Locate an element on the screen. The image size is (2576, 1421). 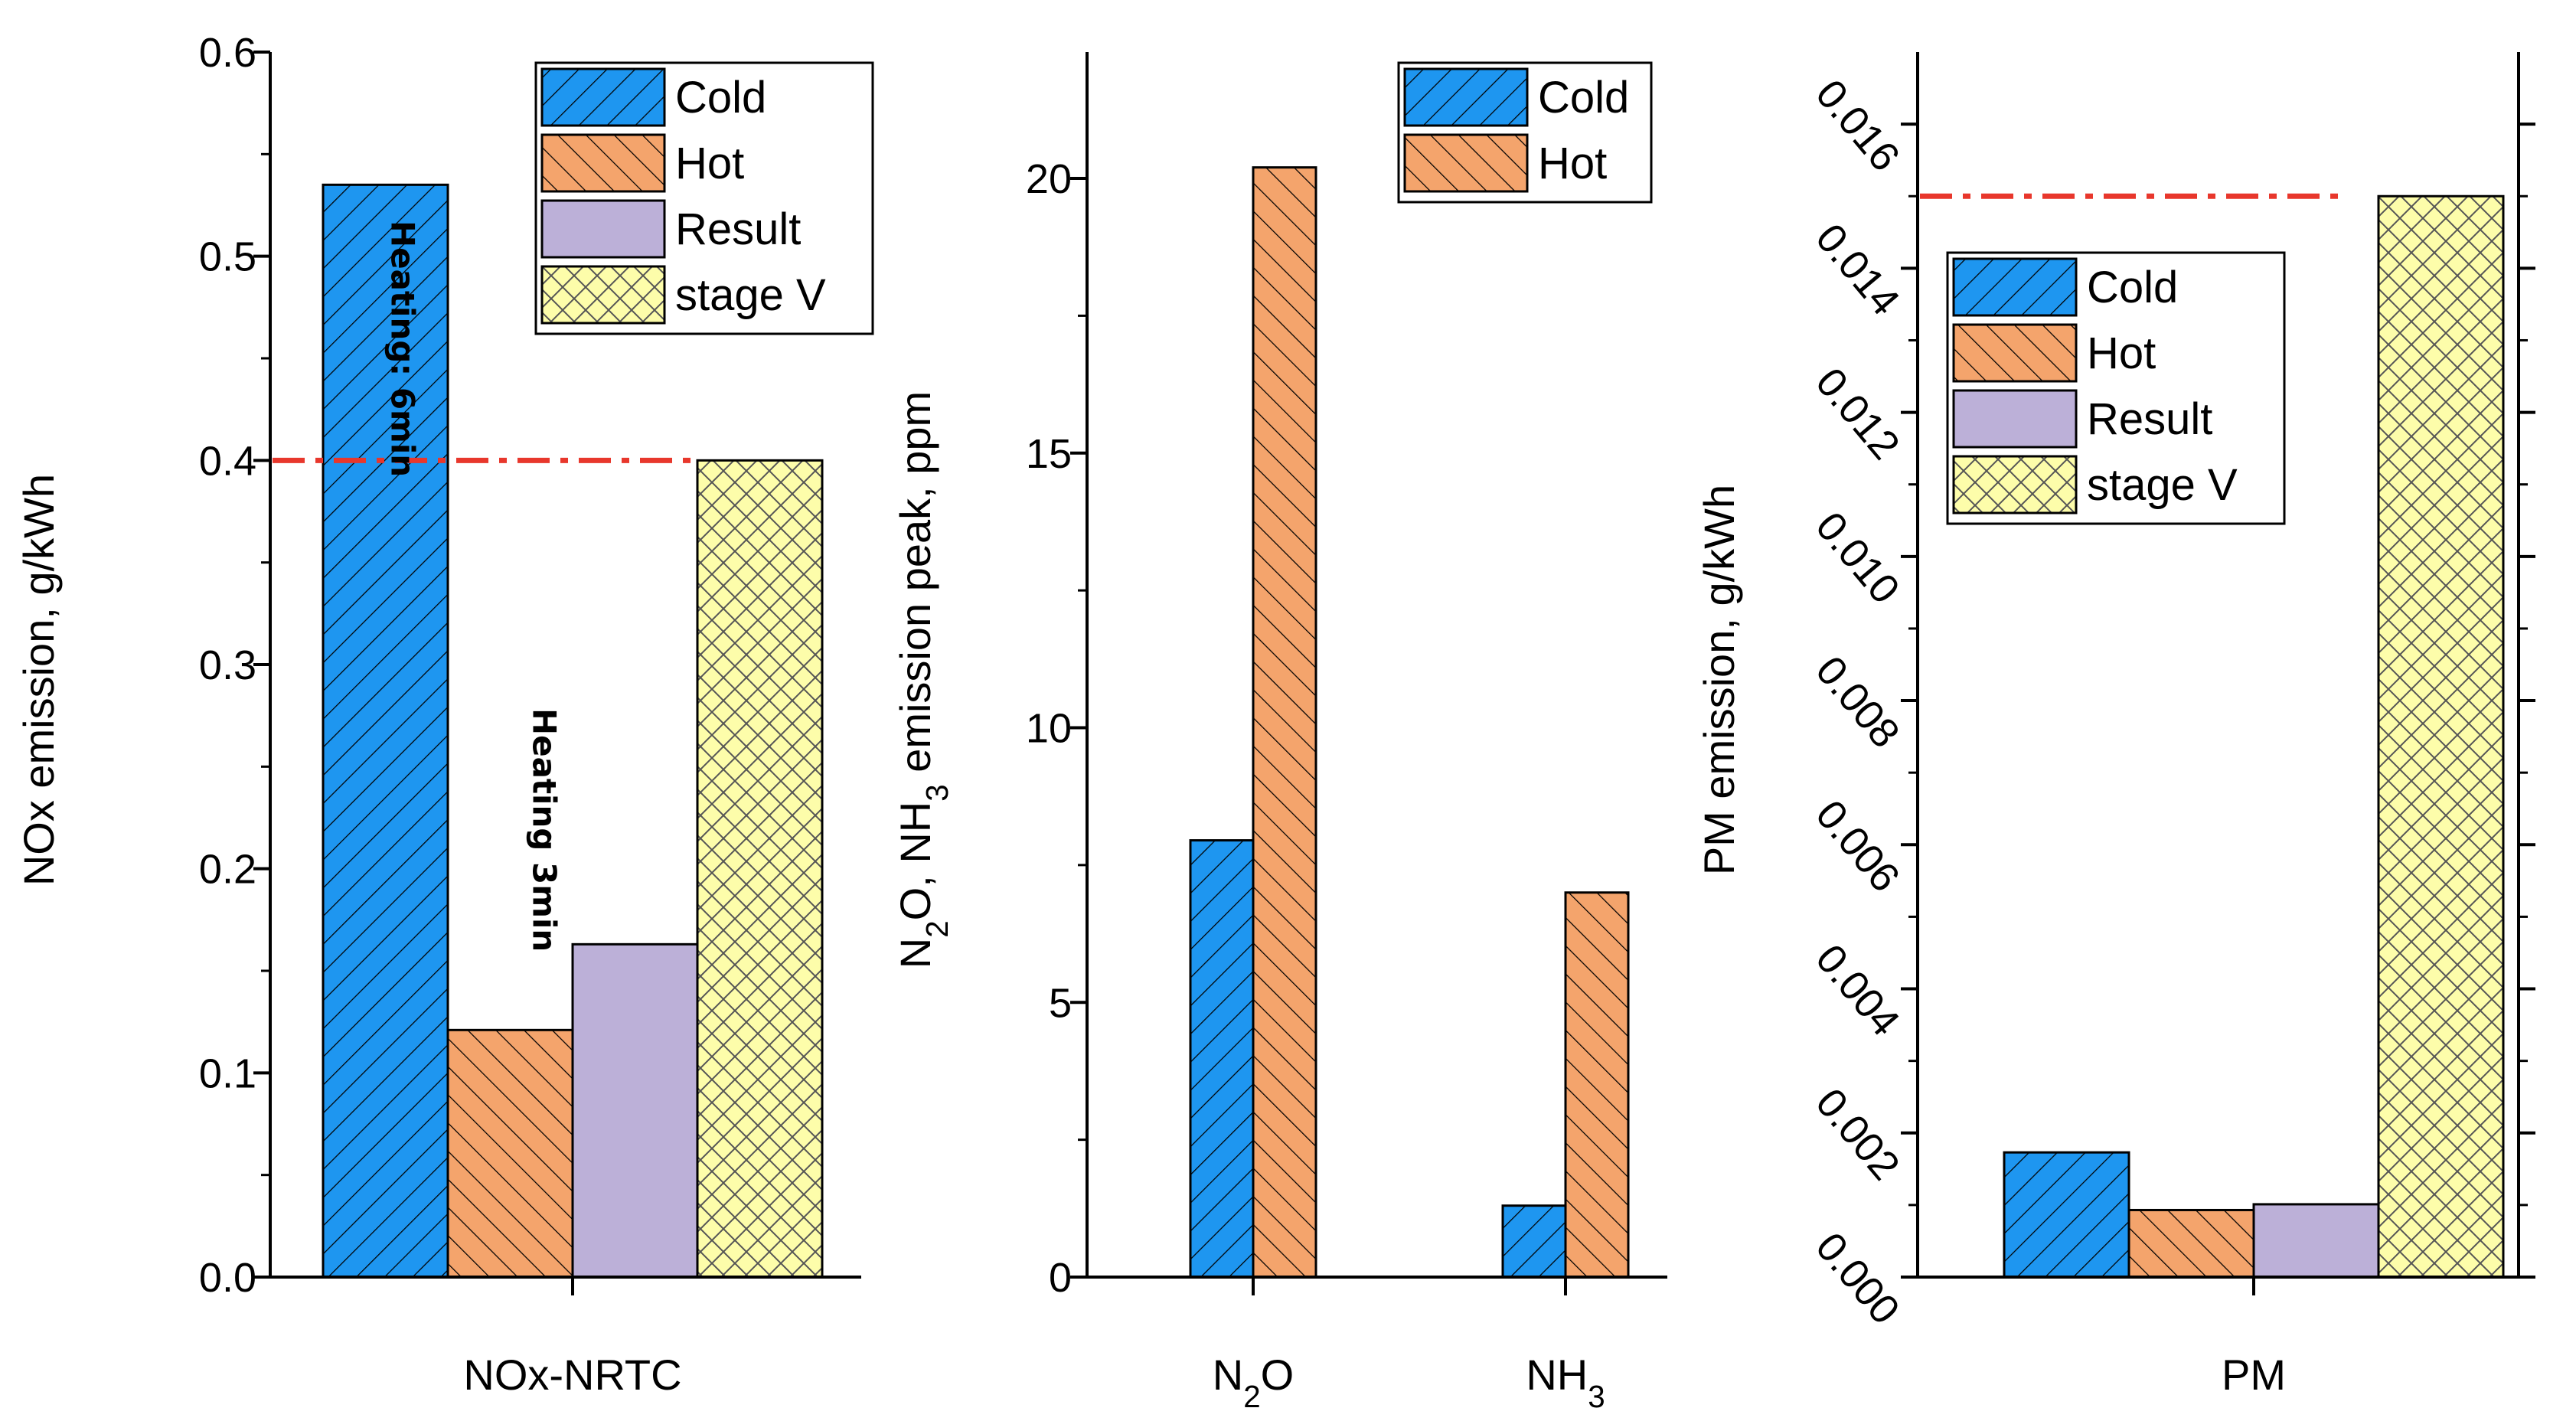
bar-stage-v-nox-nrtc is located at coordinates (760, 869).